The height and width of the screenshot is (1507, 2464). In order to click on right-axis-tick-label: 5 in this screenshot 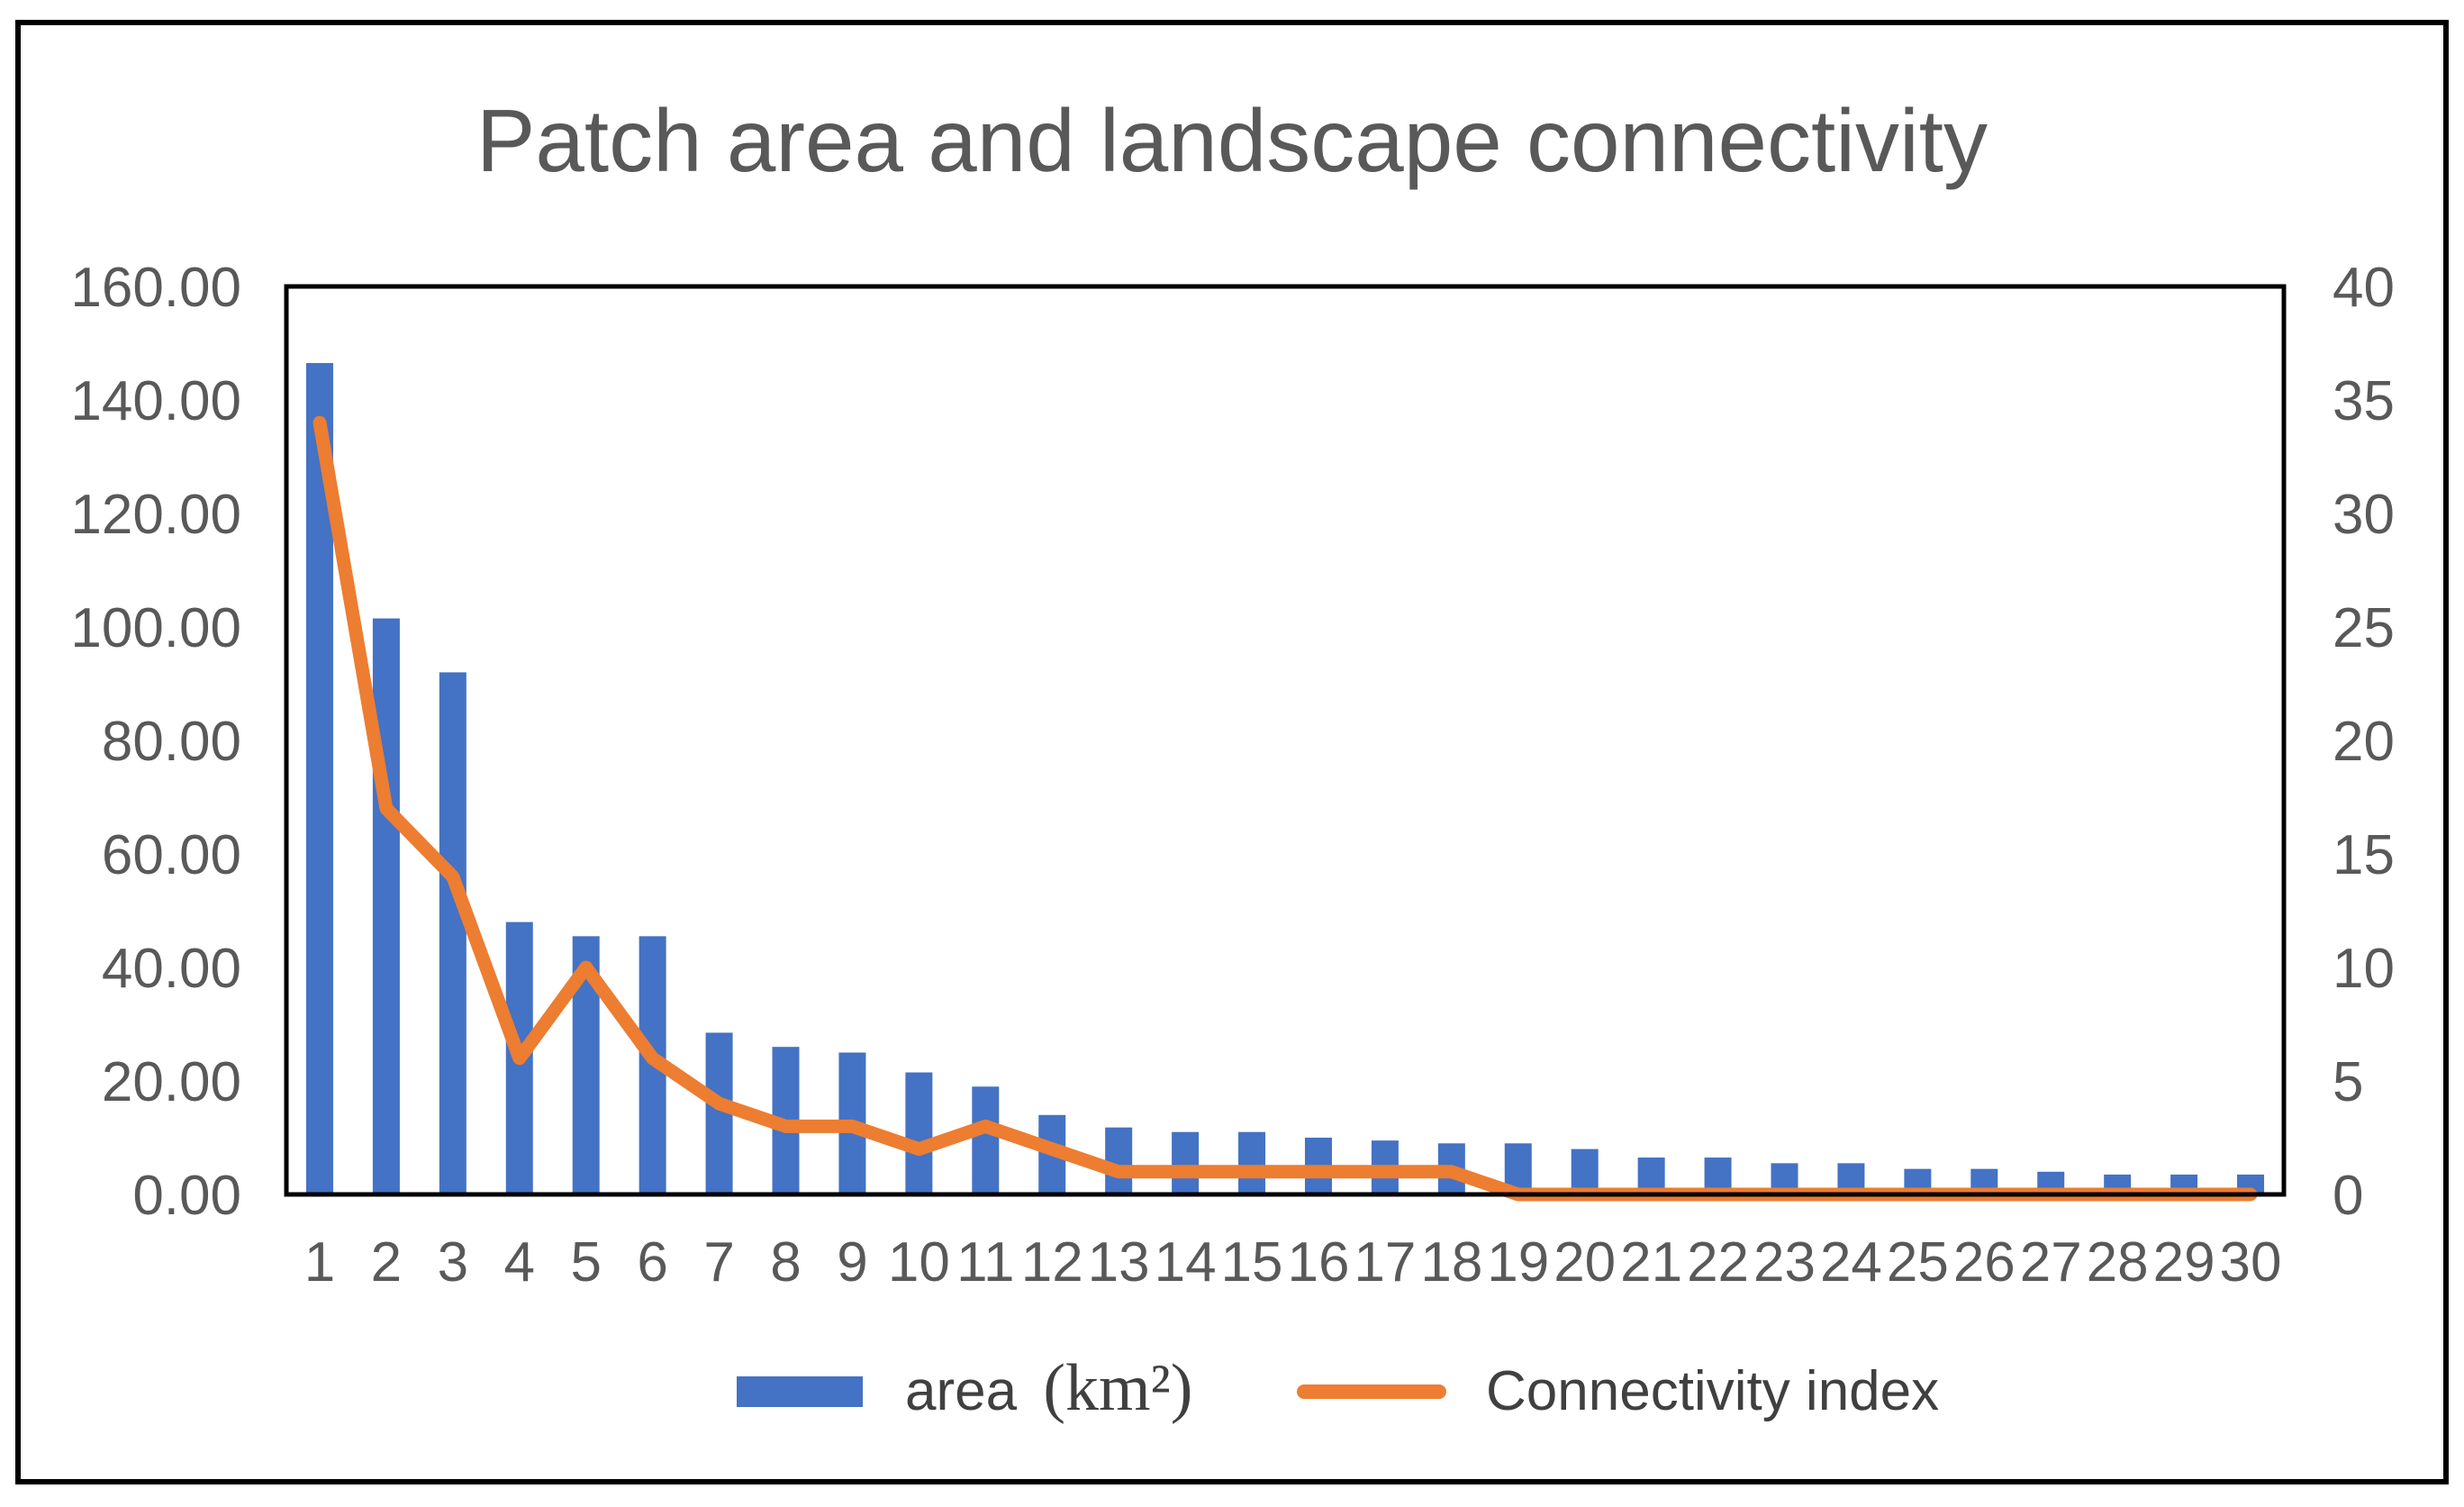, I will do `click(2348, 1082)`.